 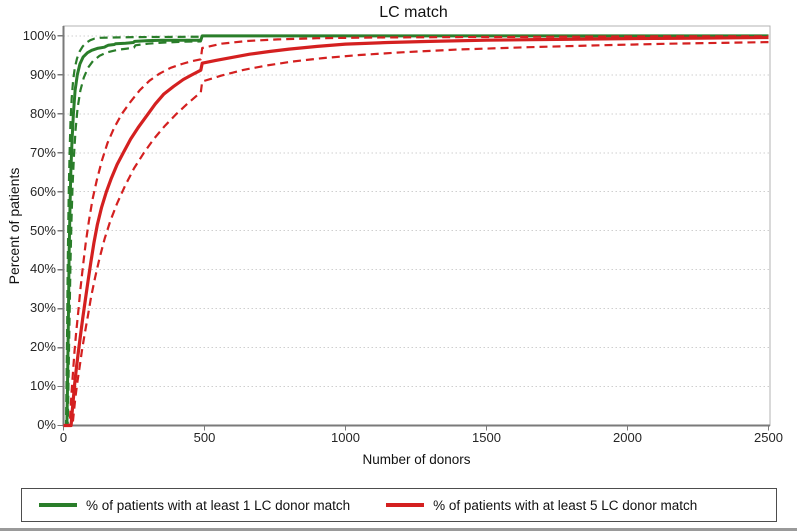 What do you see at coordinates (42, 74) in the screenshot?
I see `y-tick-label: 90%` at bounding box center [42, 74].